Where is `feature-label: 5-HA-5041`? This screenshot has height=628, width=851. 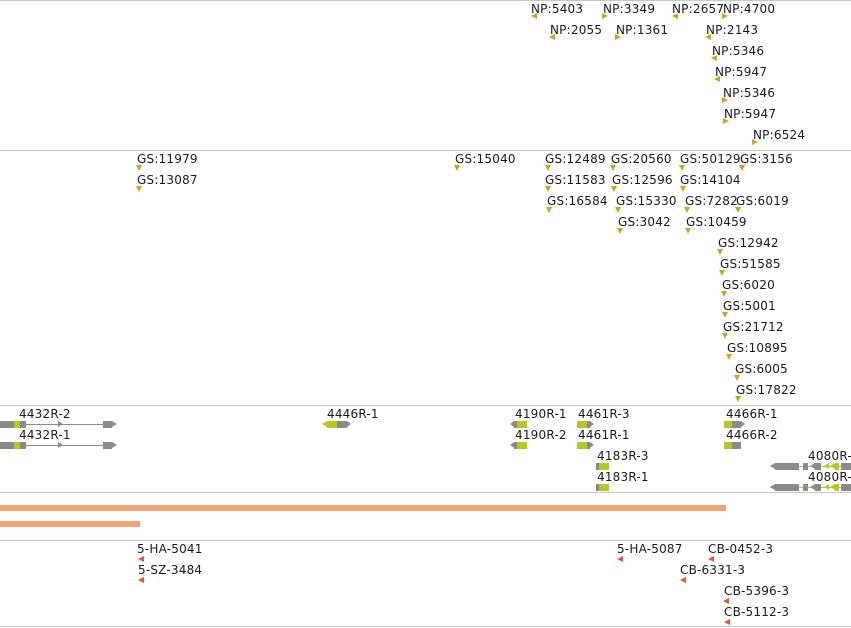 feature-label: 5-HA-5041 is located at coordinates (170, 549).